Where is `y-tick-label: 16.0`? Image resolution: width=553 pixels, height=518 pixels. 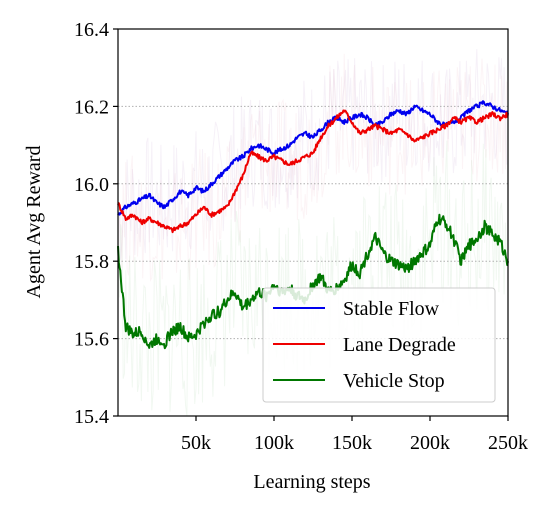 y-tick-label: 16.0 is located at coordinates (91, 185).